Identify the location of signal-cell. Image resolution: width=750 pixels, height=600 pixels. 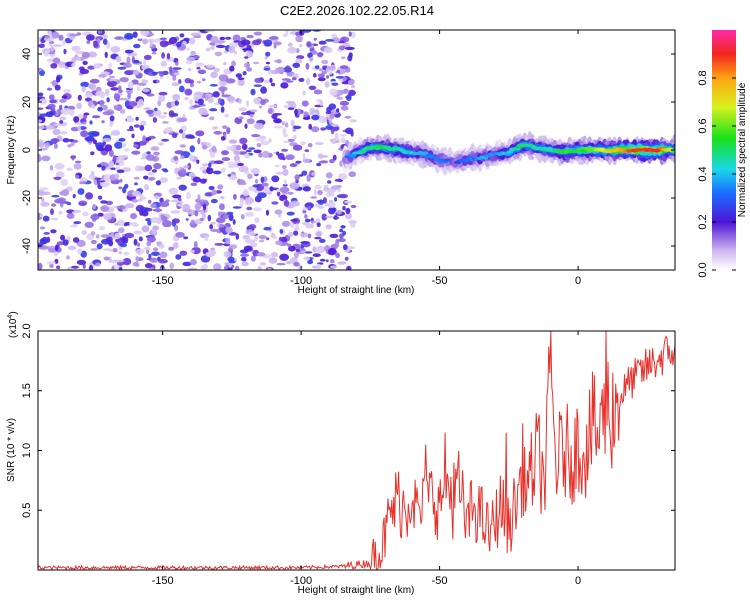
(353, 156).